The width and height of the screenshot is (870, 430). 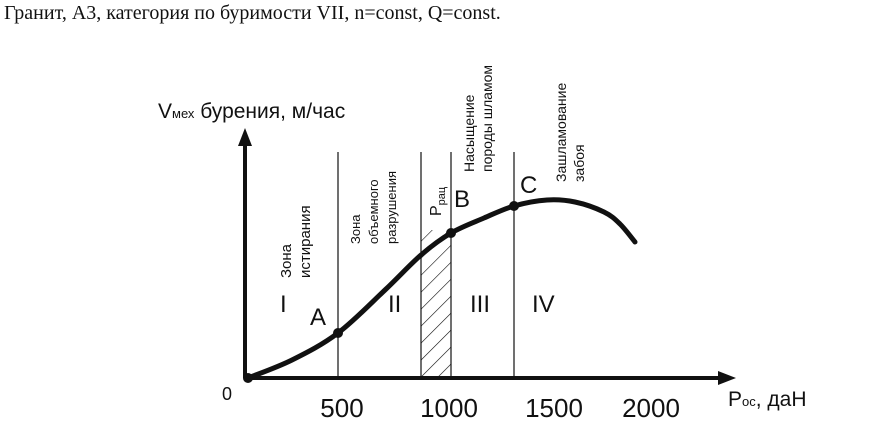 What do you see at coordinates (286, 260) in the screenshot?
I see `zone-desc-I-line1: Зона` at bounding box center [286, 260].